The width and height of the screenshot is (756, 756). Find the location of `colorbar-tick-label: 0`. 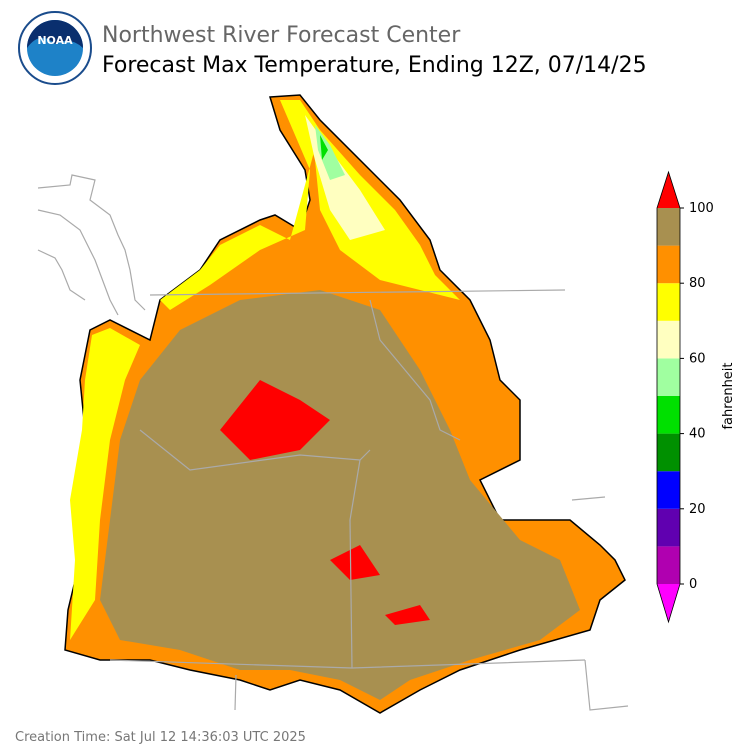

colorbar-tick-label: 0 is located at coordinates (693, 584).